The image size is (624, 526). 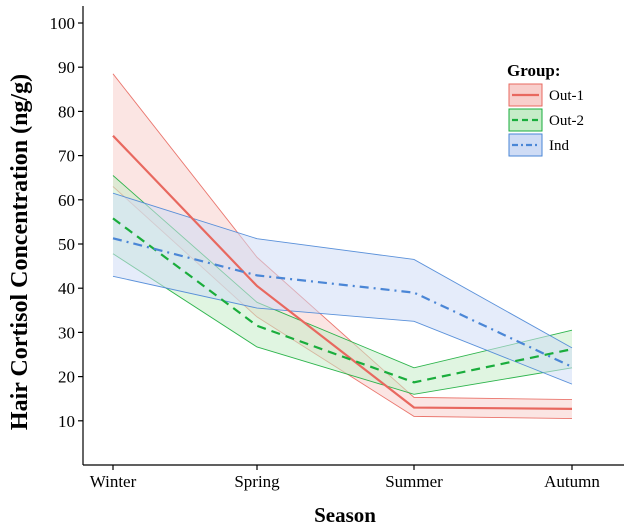 I want to click on y-tick-label: 50, so click(x=66, y=244).